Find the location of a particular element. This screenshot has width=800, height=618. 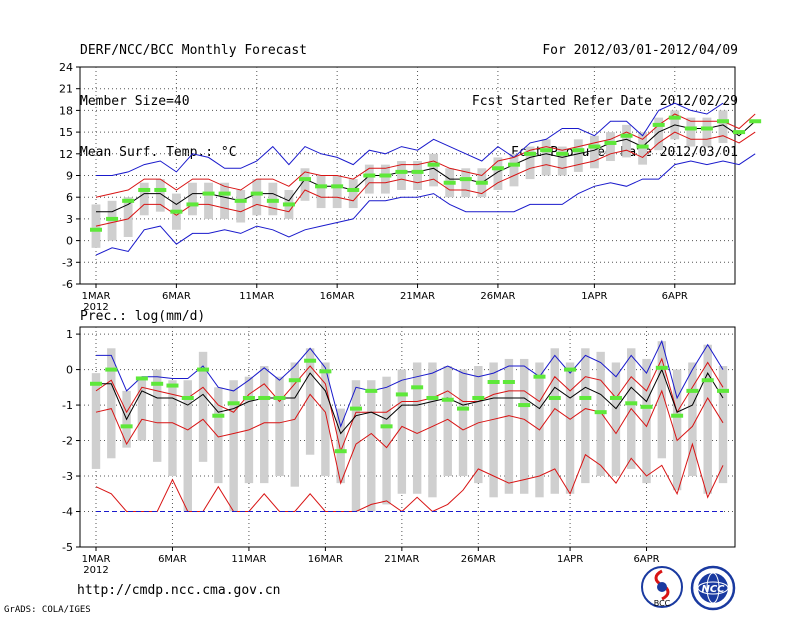

temp-ytick-label: 18 is located at coordinates (66, 110).